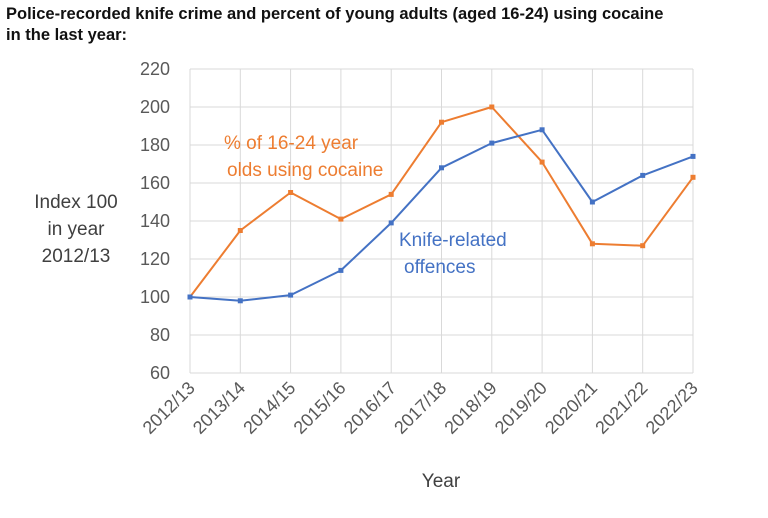 The width and height of the screenshot is (768, 518). I want to click on y-tick-label: 140, so click(155, 221).